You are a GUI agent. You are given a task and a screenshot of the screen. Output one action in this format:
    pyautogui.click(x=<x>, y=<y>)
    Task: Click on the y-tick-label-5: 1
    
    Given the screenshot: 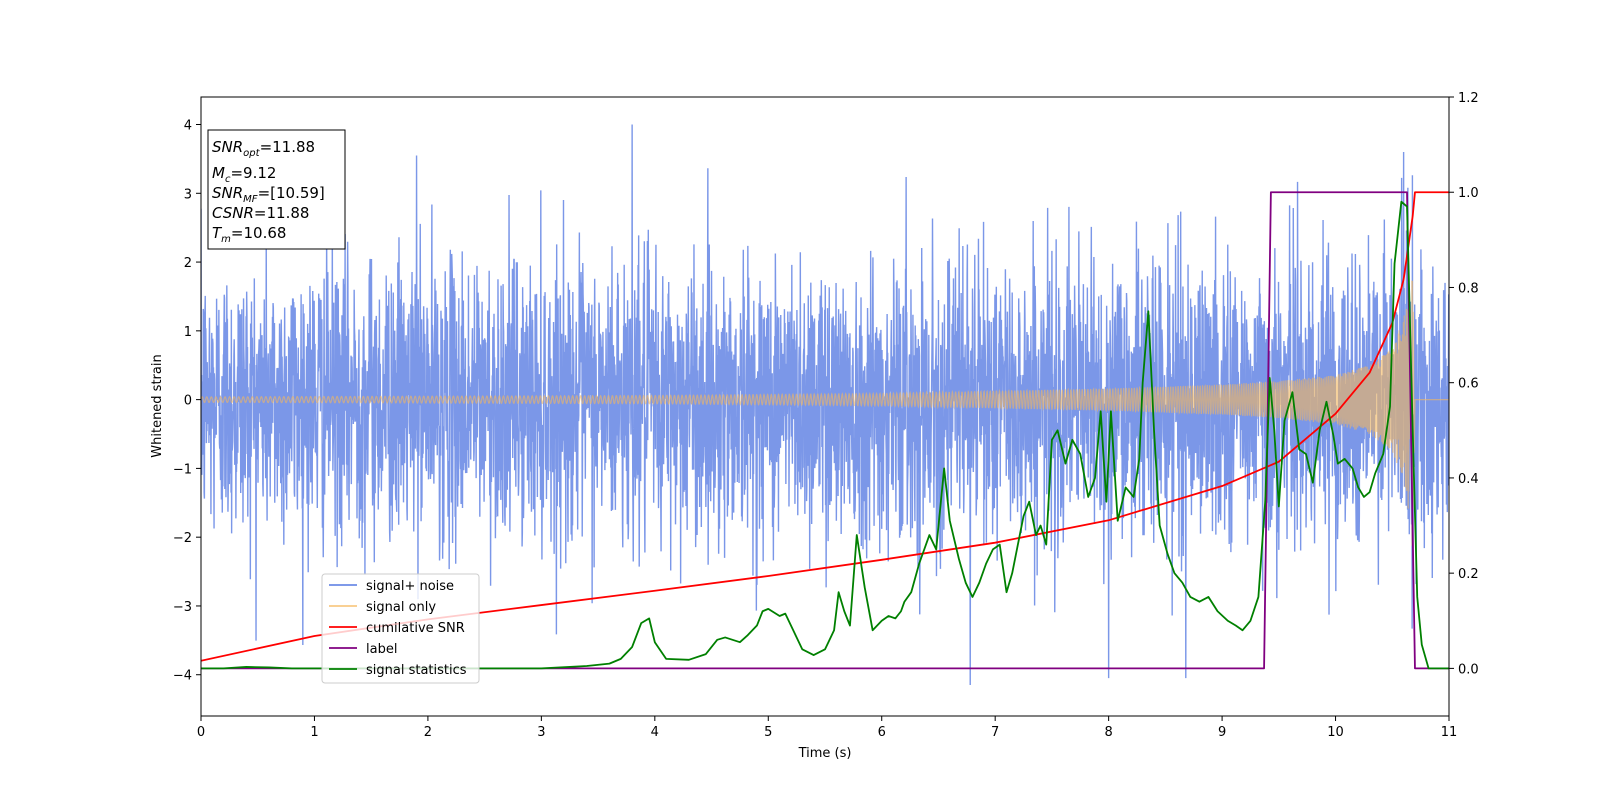 What is the action you would take?
    pyautogui.click(x=188, y=332)
    